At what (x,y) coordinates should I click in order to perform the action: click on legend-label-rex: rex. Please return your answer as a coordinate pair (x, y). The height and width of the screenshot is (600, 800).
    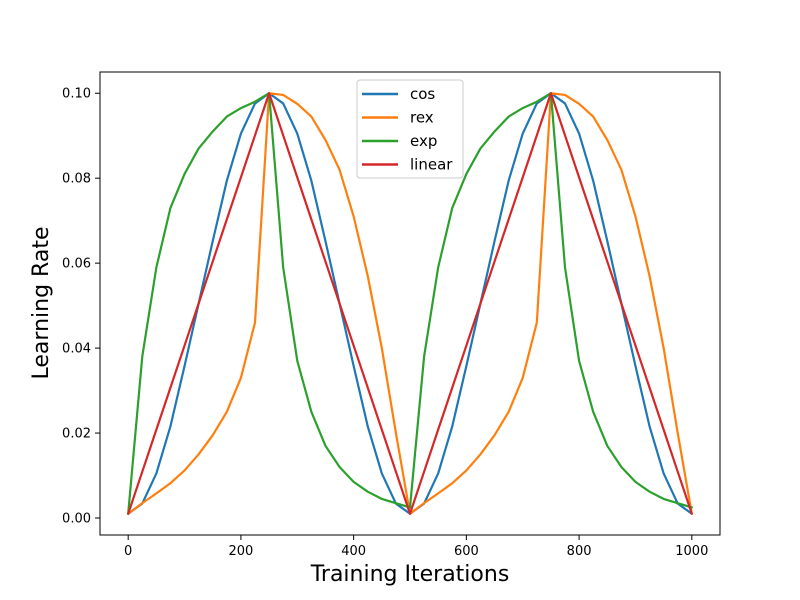
    Looking at the image, I should click on (422, 118).